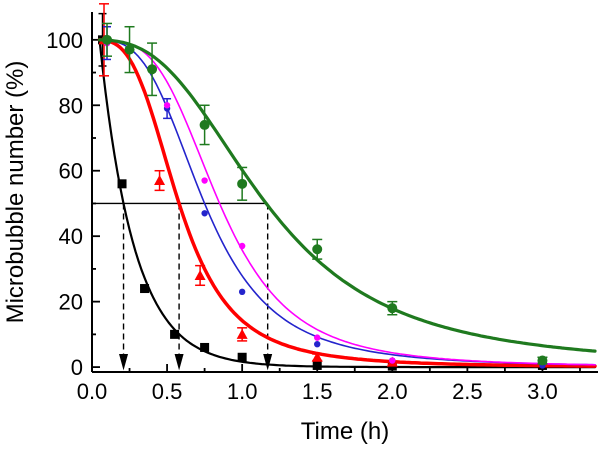 This screenshot has width=605, height=453. What do you see at coordinates (71, 171) in the screenshot?
I see `svg-text: 60` at bounding box center [71, 171].